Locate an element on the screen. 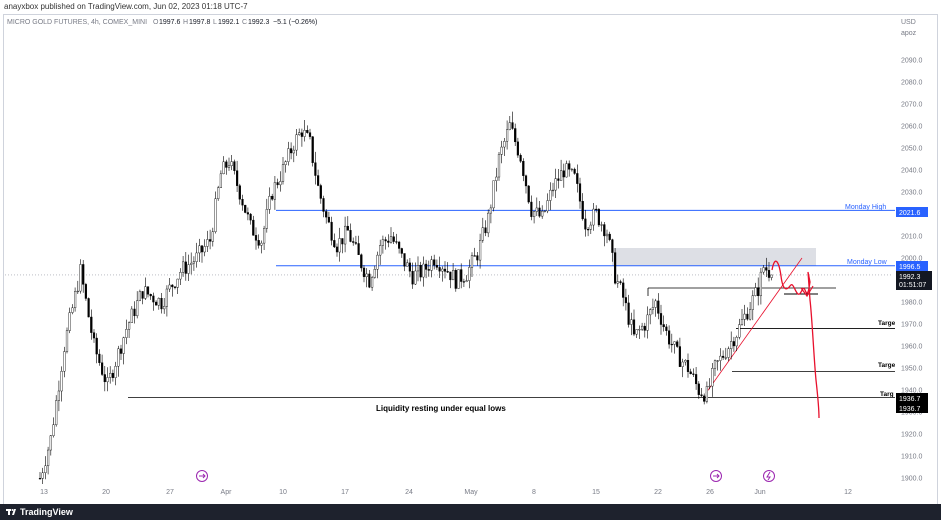 This screenshot has width=941, height=520. monday-low-text: Monday Low is located at coordinates (867, 262).